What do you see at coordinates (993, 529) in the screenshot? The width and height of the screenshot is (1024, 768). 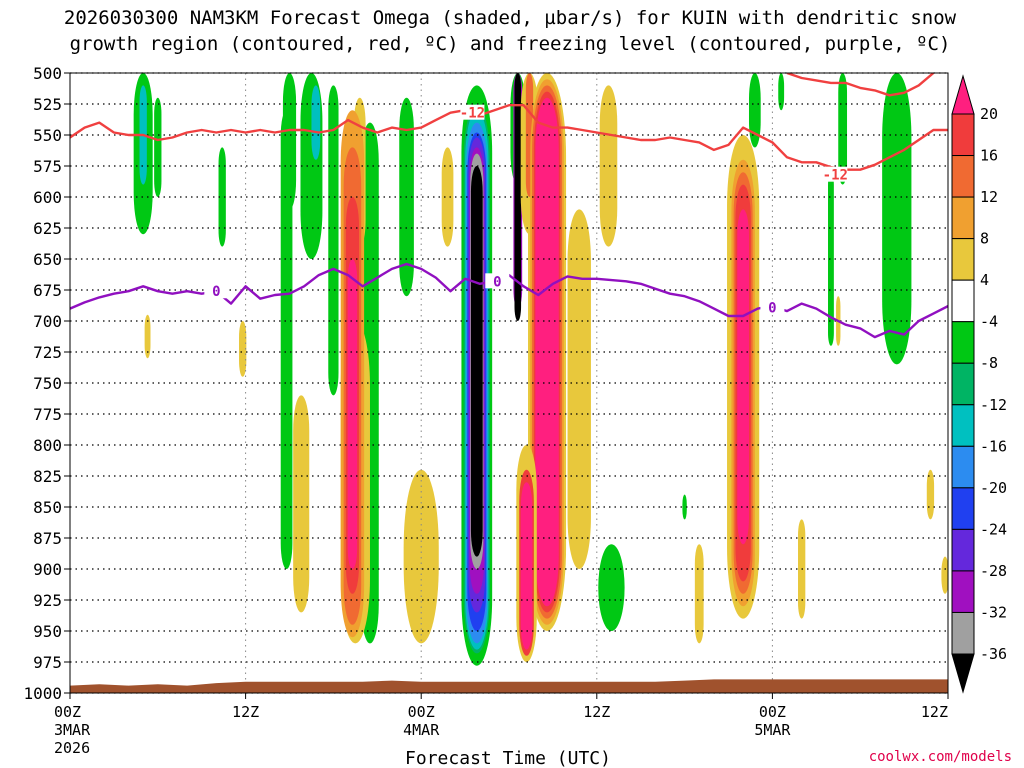 I see `colorbar-tick-label: -24` at bounding box center [993, 529].